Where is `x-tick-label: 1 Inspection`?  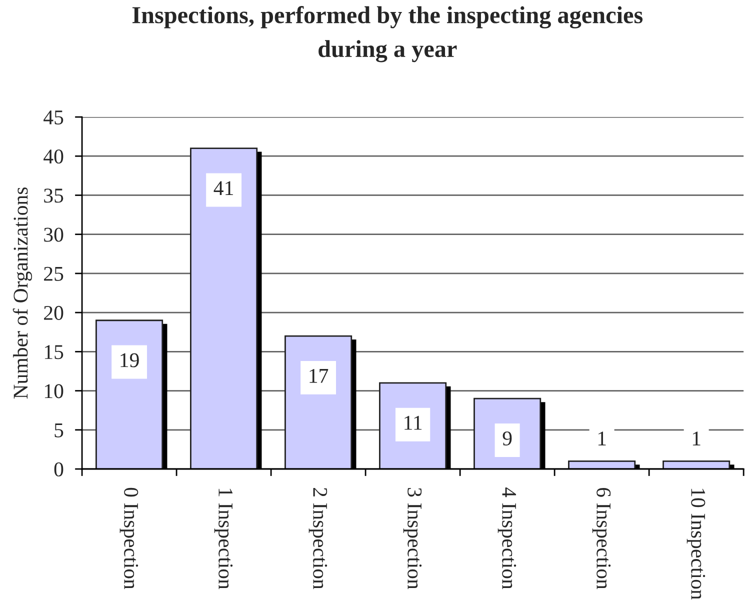 x-tick-label: 1 Inspection is located at coordinates (223, 539).